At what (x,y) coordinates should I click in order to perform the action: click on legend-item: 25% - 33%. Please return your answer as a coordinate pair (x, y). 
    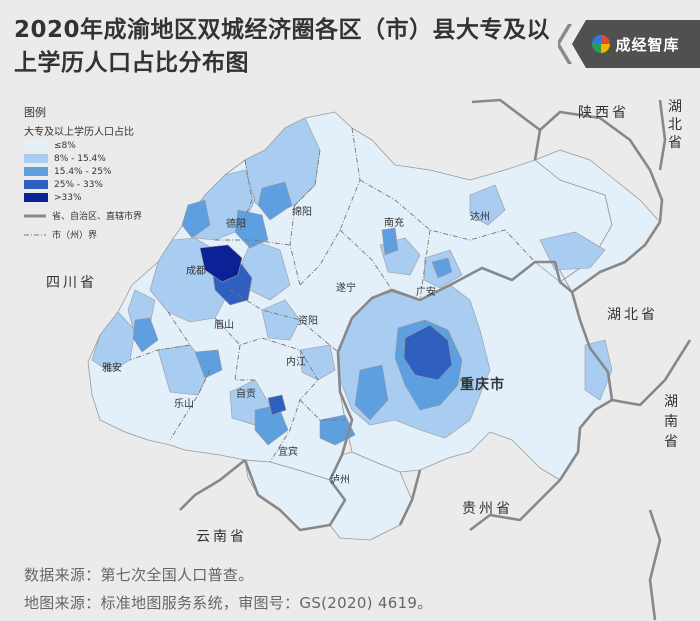
    Looking at the image, I should click on (83, 184).